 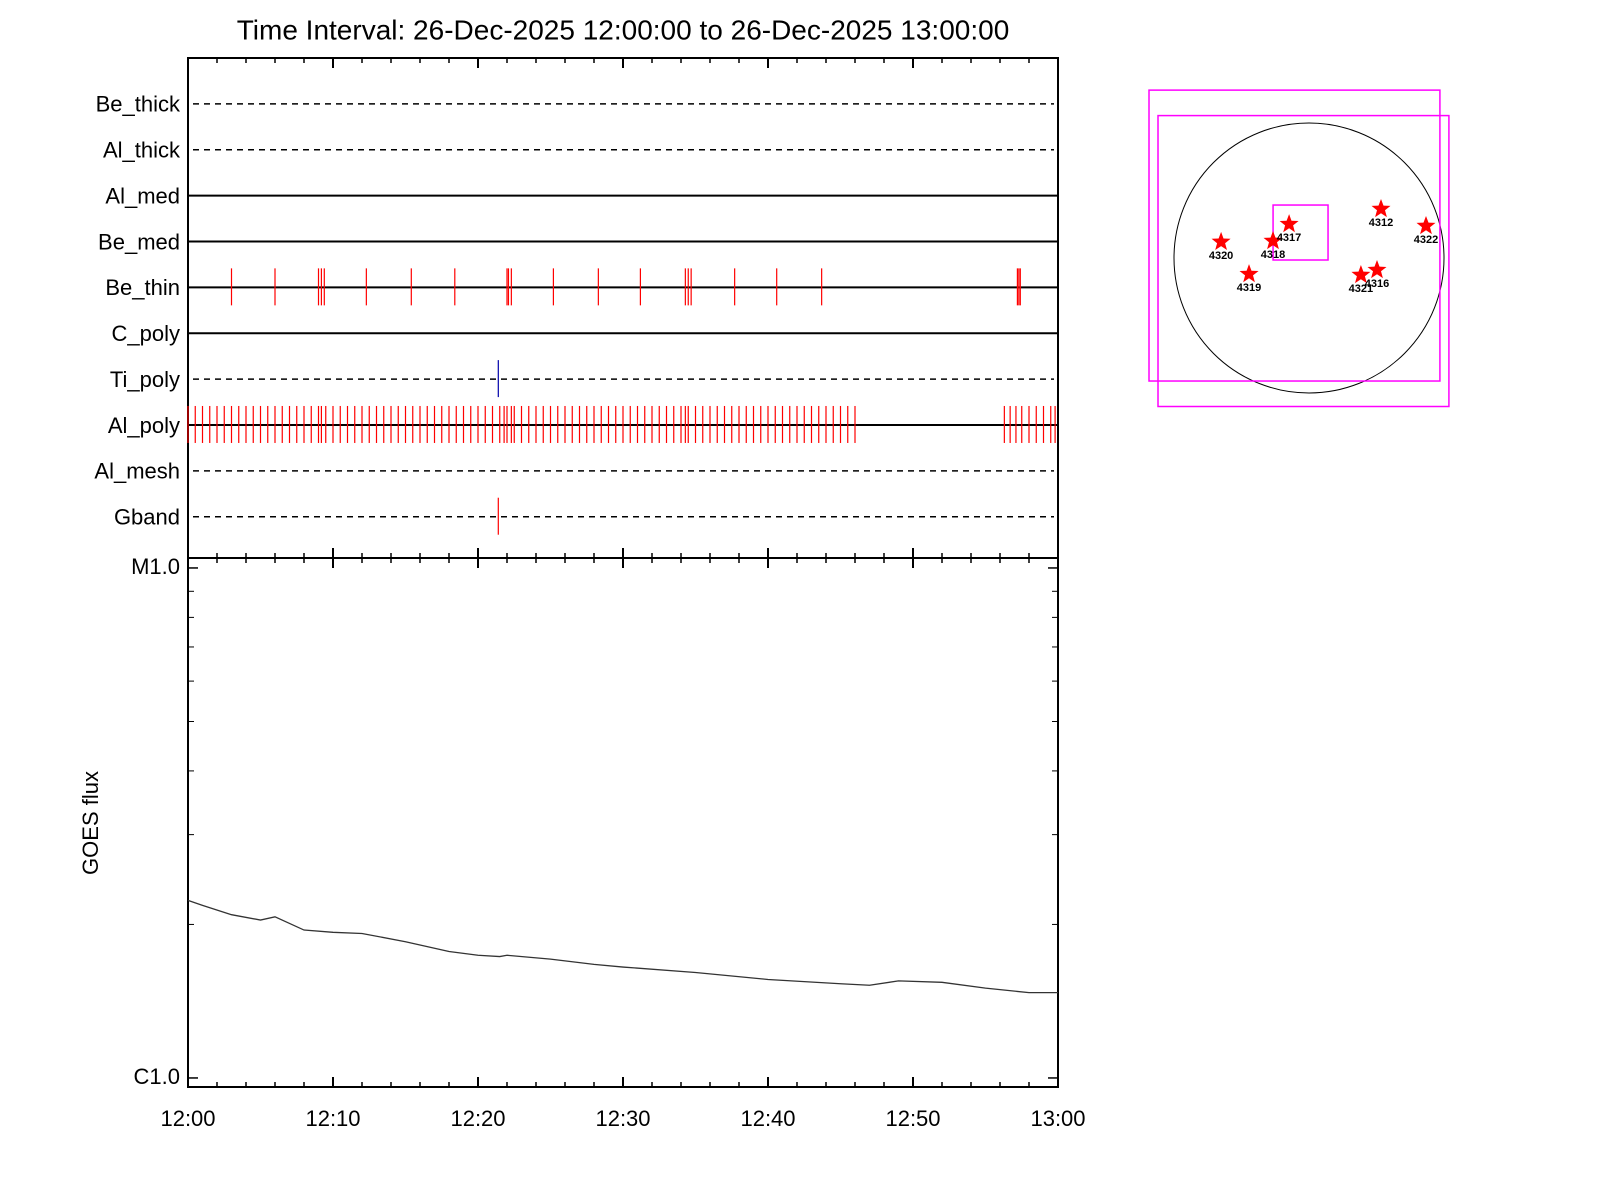 What do you see at coordinates (155, 566) in the screenshot?
I see `y-tick-label: M1.0` at bounding box center [155, 566].